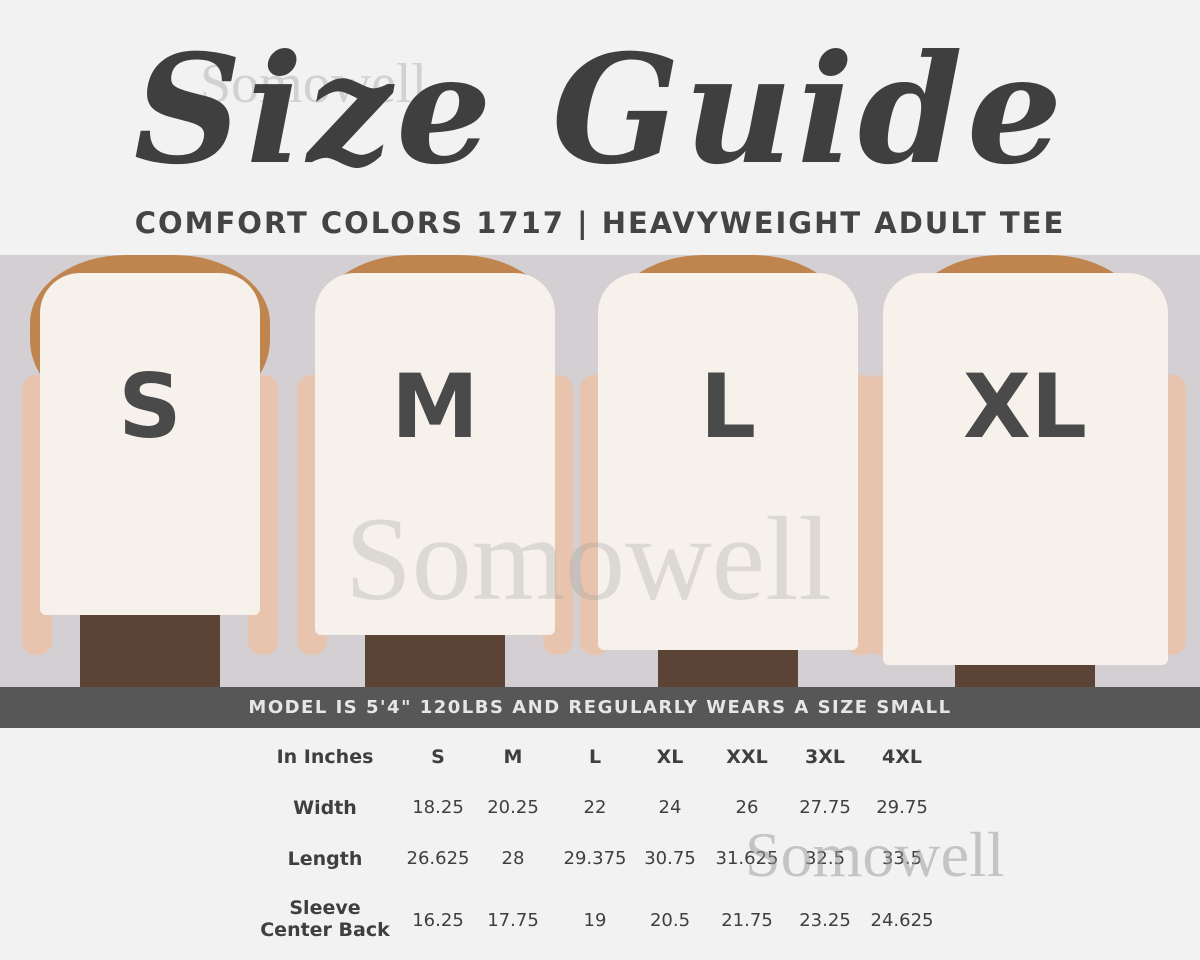 The width and height of the screenshot is (1200, 960). I want to click on model-figure: M, so click(435, 471).